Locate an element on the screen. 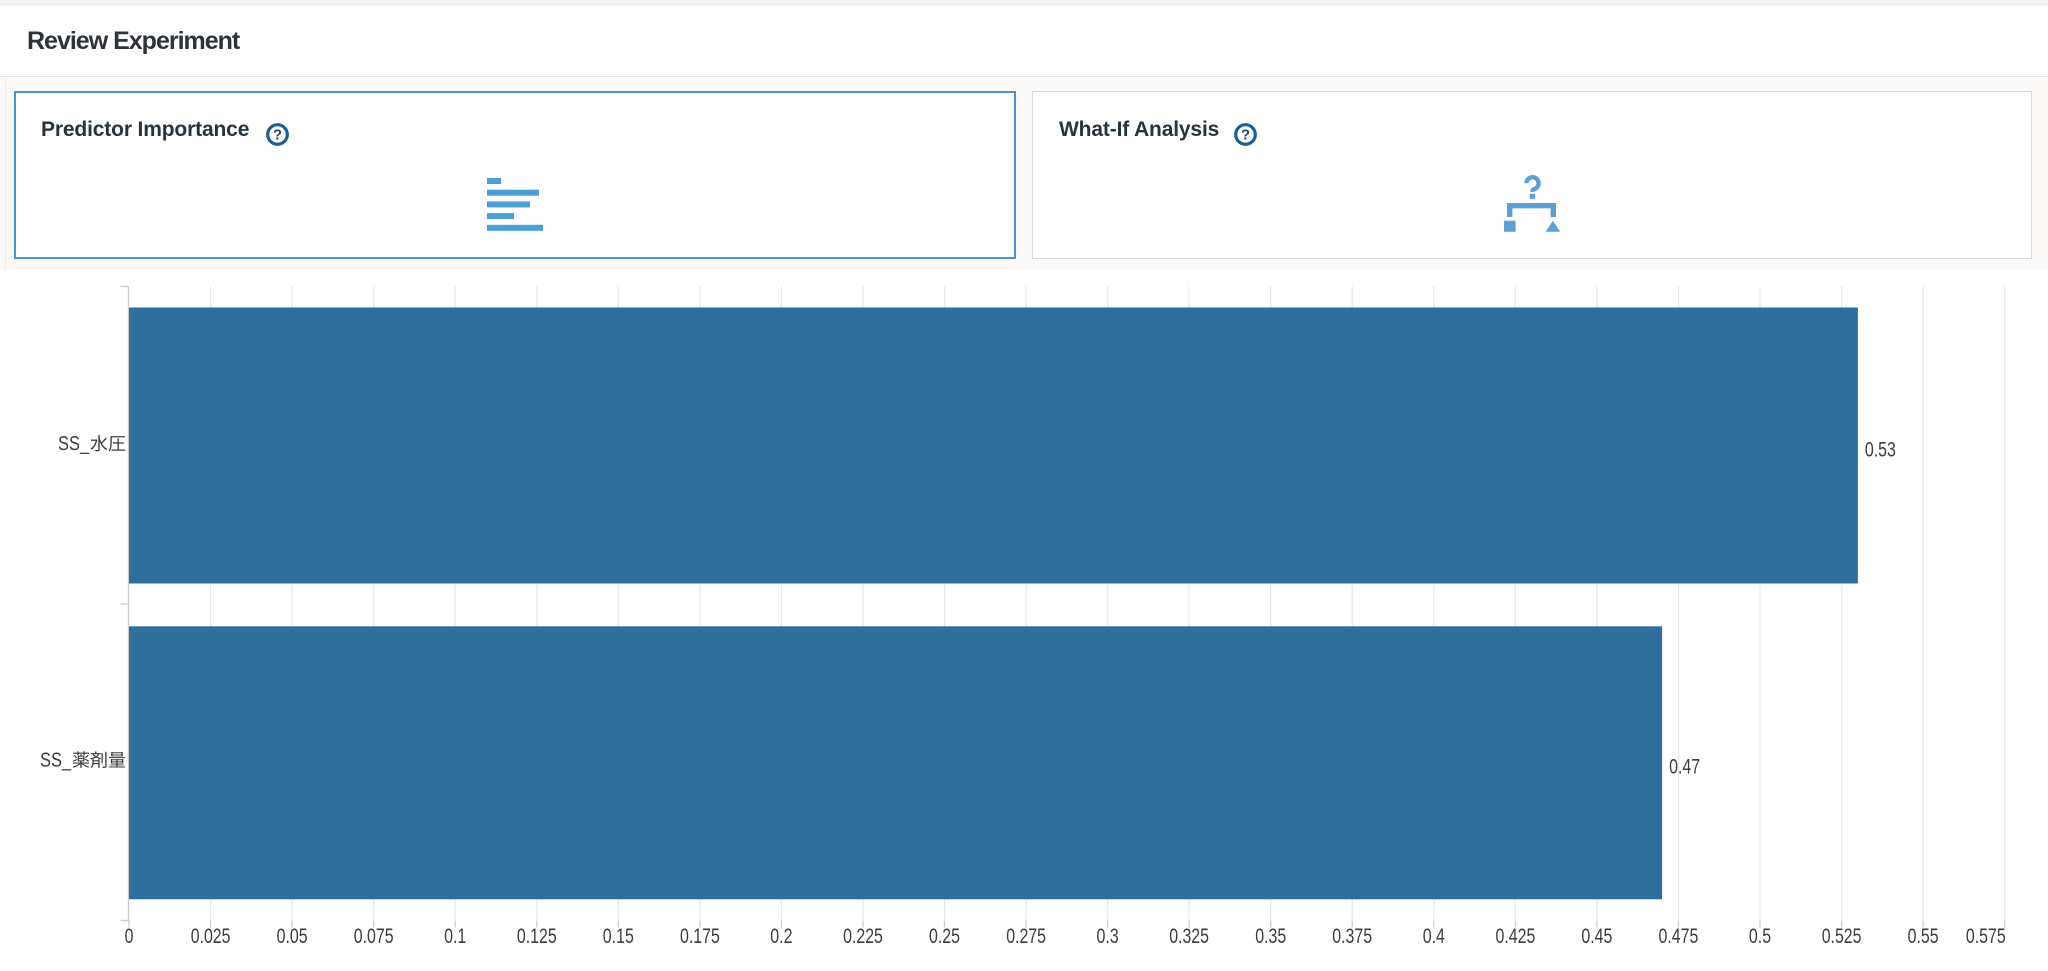  svg-text: 0.275 is located at coordinates (1026, 936).